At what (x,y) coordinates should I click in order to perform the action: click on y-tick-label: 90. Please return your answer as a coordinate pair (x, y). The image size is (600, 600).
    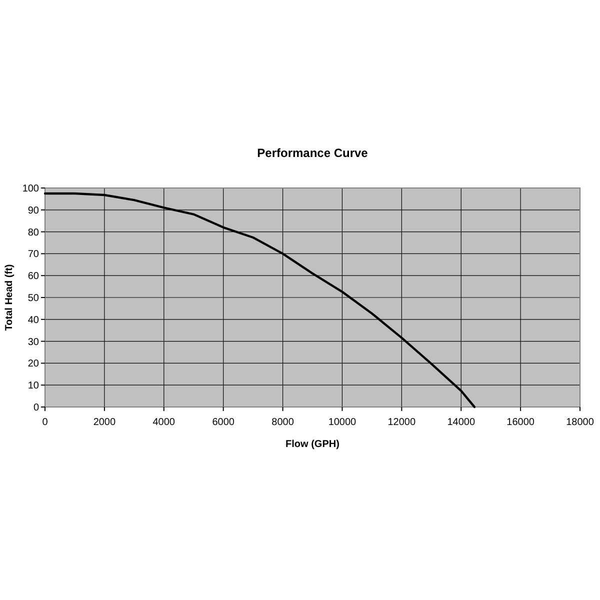
    Looking at the image, I should click on (34, 210).